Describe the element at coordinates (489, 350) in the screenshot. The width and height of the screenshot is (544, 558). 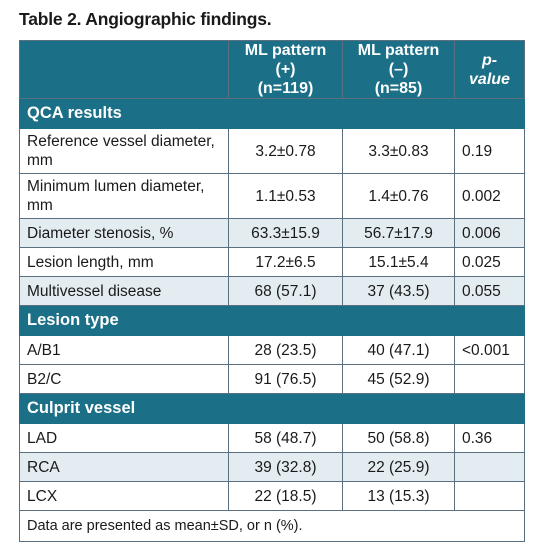
I see `cell-p-value: <0.001` at that location.